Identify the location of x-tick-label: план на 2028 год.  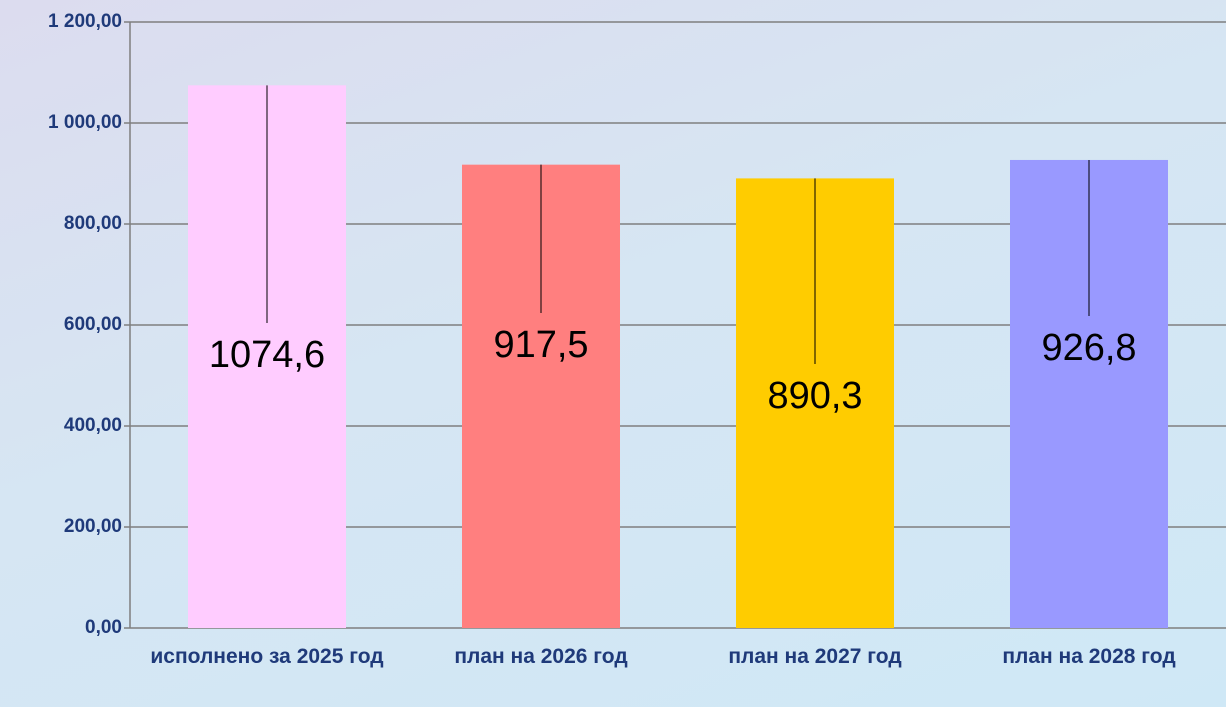
(1089, 656).